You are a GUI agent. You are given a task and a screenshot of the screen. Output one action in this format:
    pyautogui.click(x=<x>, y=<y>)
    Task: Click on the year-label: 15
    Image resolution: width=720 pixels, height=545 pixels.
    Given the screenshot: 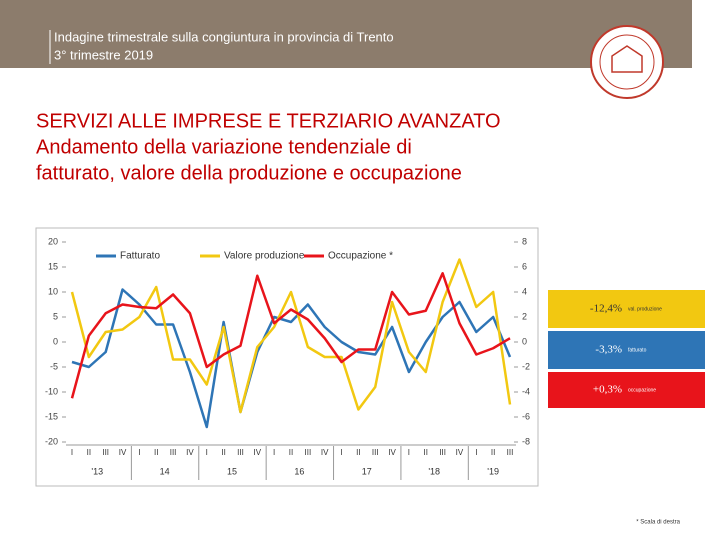 What is the action you would take?
    pyautogui.click(x=232, y=471)
    